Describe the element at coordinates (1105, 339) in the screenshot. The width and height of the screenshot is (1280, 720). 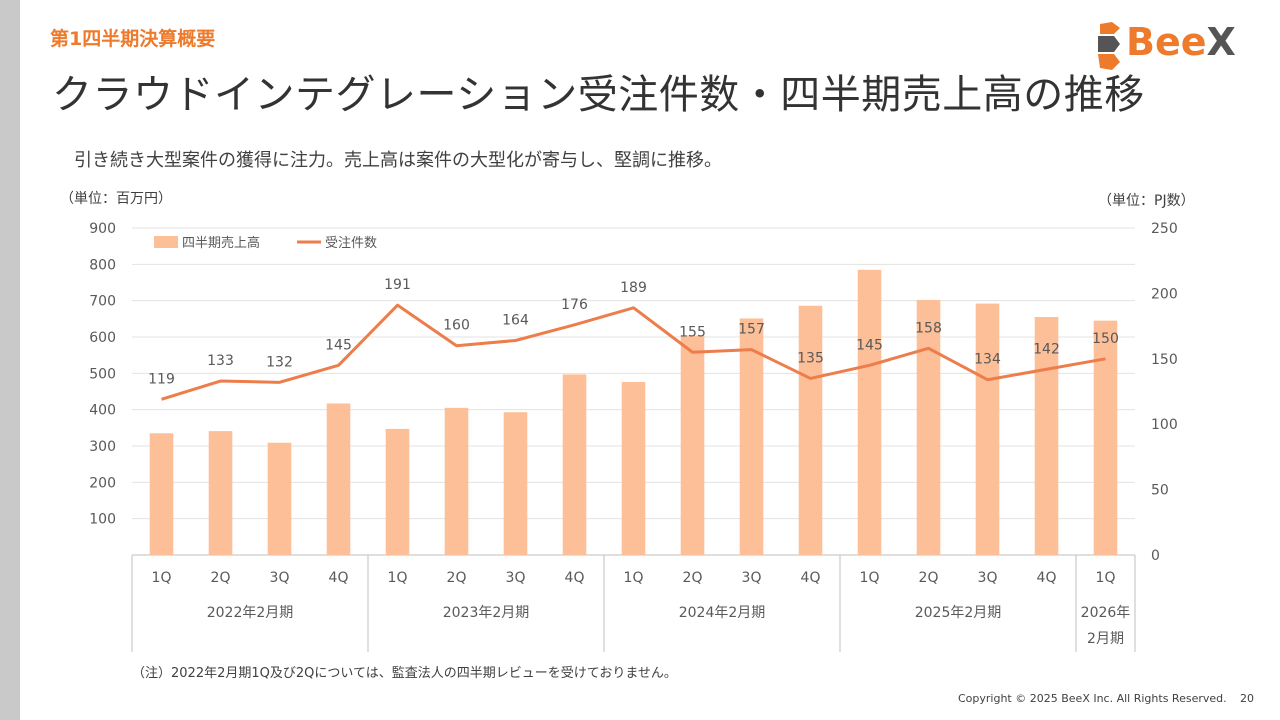
I see `orders-data-label: 150` at that location.